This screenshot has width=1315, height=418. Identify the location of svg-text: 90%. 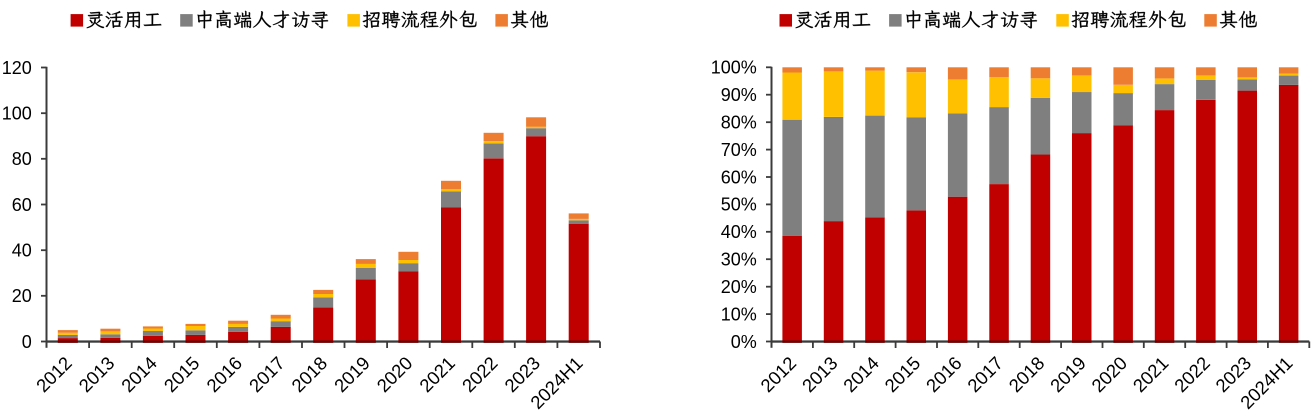
(739, 95).